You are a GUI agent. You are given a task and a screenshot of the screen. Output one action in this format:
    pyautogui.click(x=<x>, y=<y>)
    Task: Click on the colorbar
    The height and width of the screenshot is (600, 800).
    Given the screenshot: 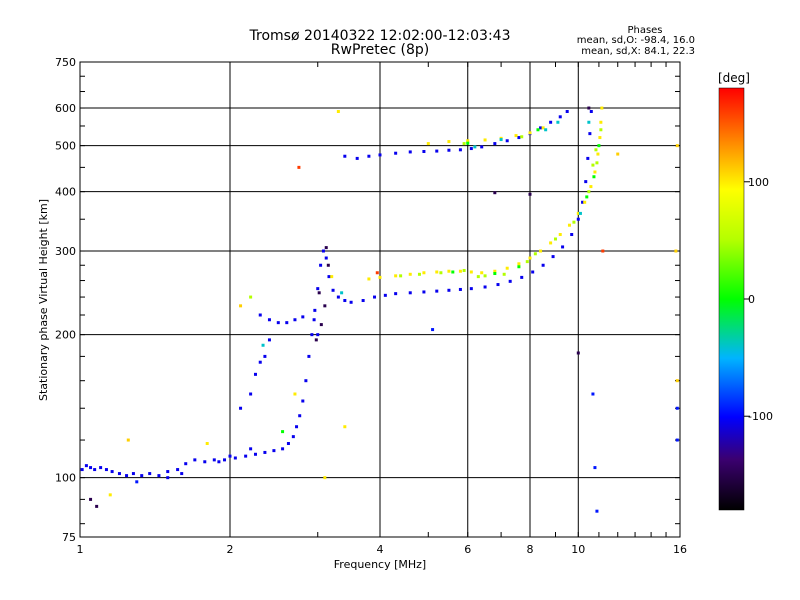 What is the action you would take?
    pyautogui.click(x=731, y=299)
    